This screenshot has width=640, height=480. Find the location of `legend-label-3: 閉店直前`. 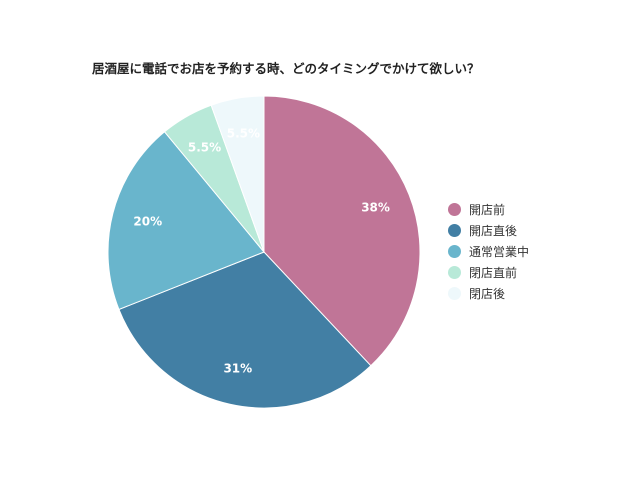

legend-label-3: 閉店直前 is located at coordinates (493, 273).